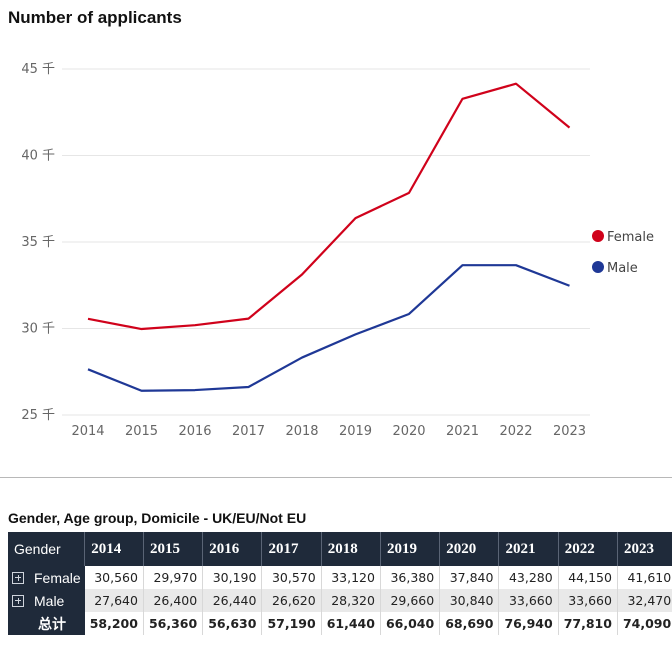 The width and height of the screenshot is (672, 666). I want to click on y-axis-ticks: 25 千 30 千 35 千 40 千 45 千, so click(38, 242).